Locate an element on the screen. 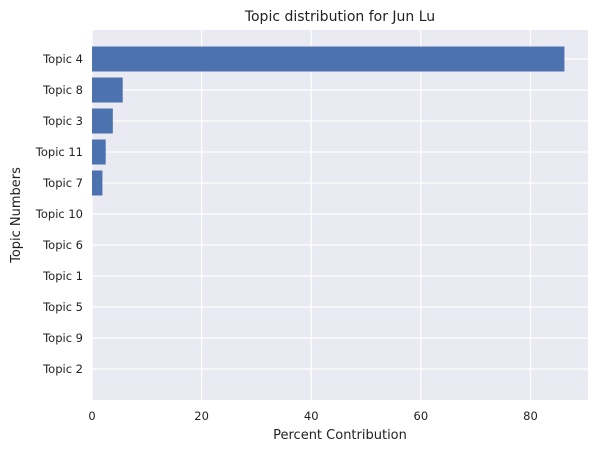  x-tick-label: 40 is located at coordinates (311, 416).